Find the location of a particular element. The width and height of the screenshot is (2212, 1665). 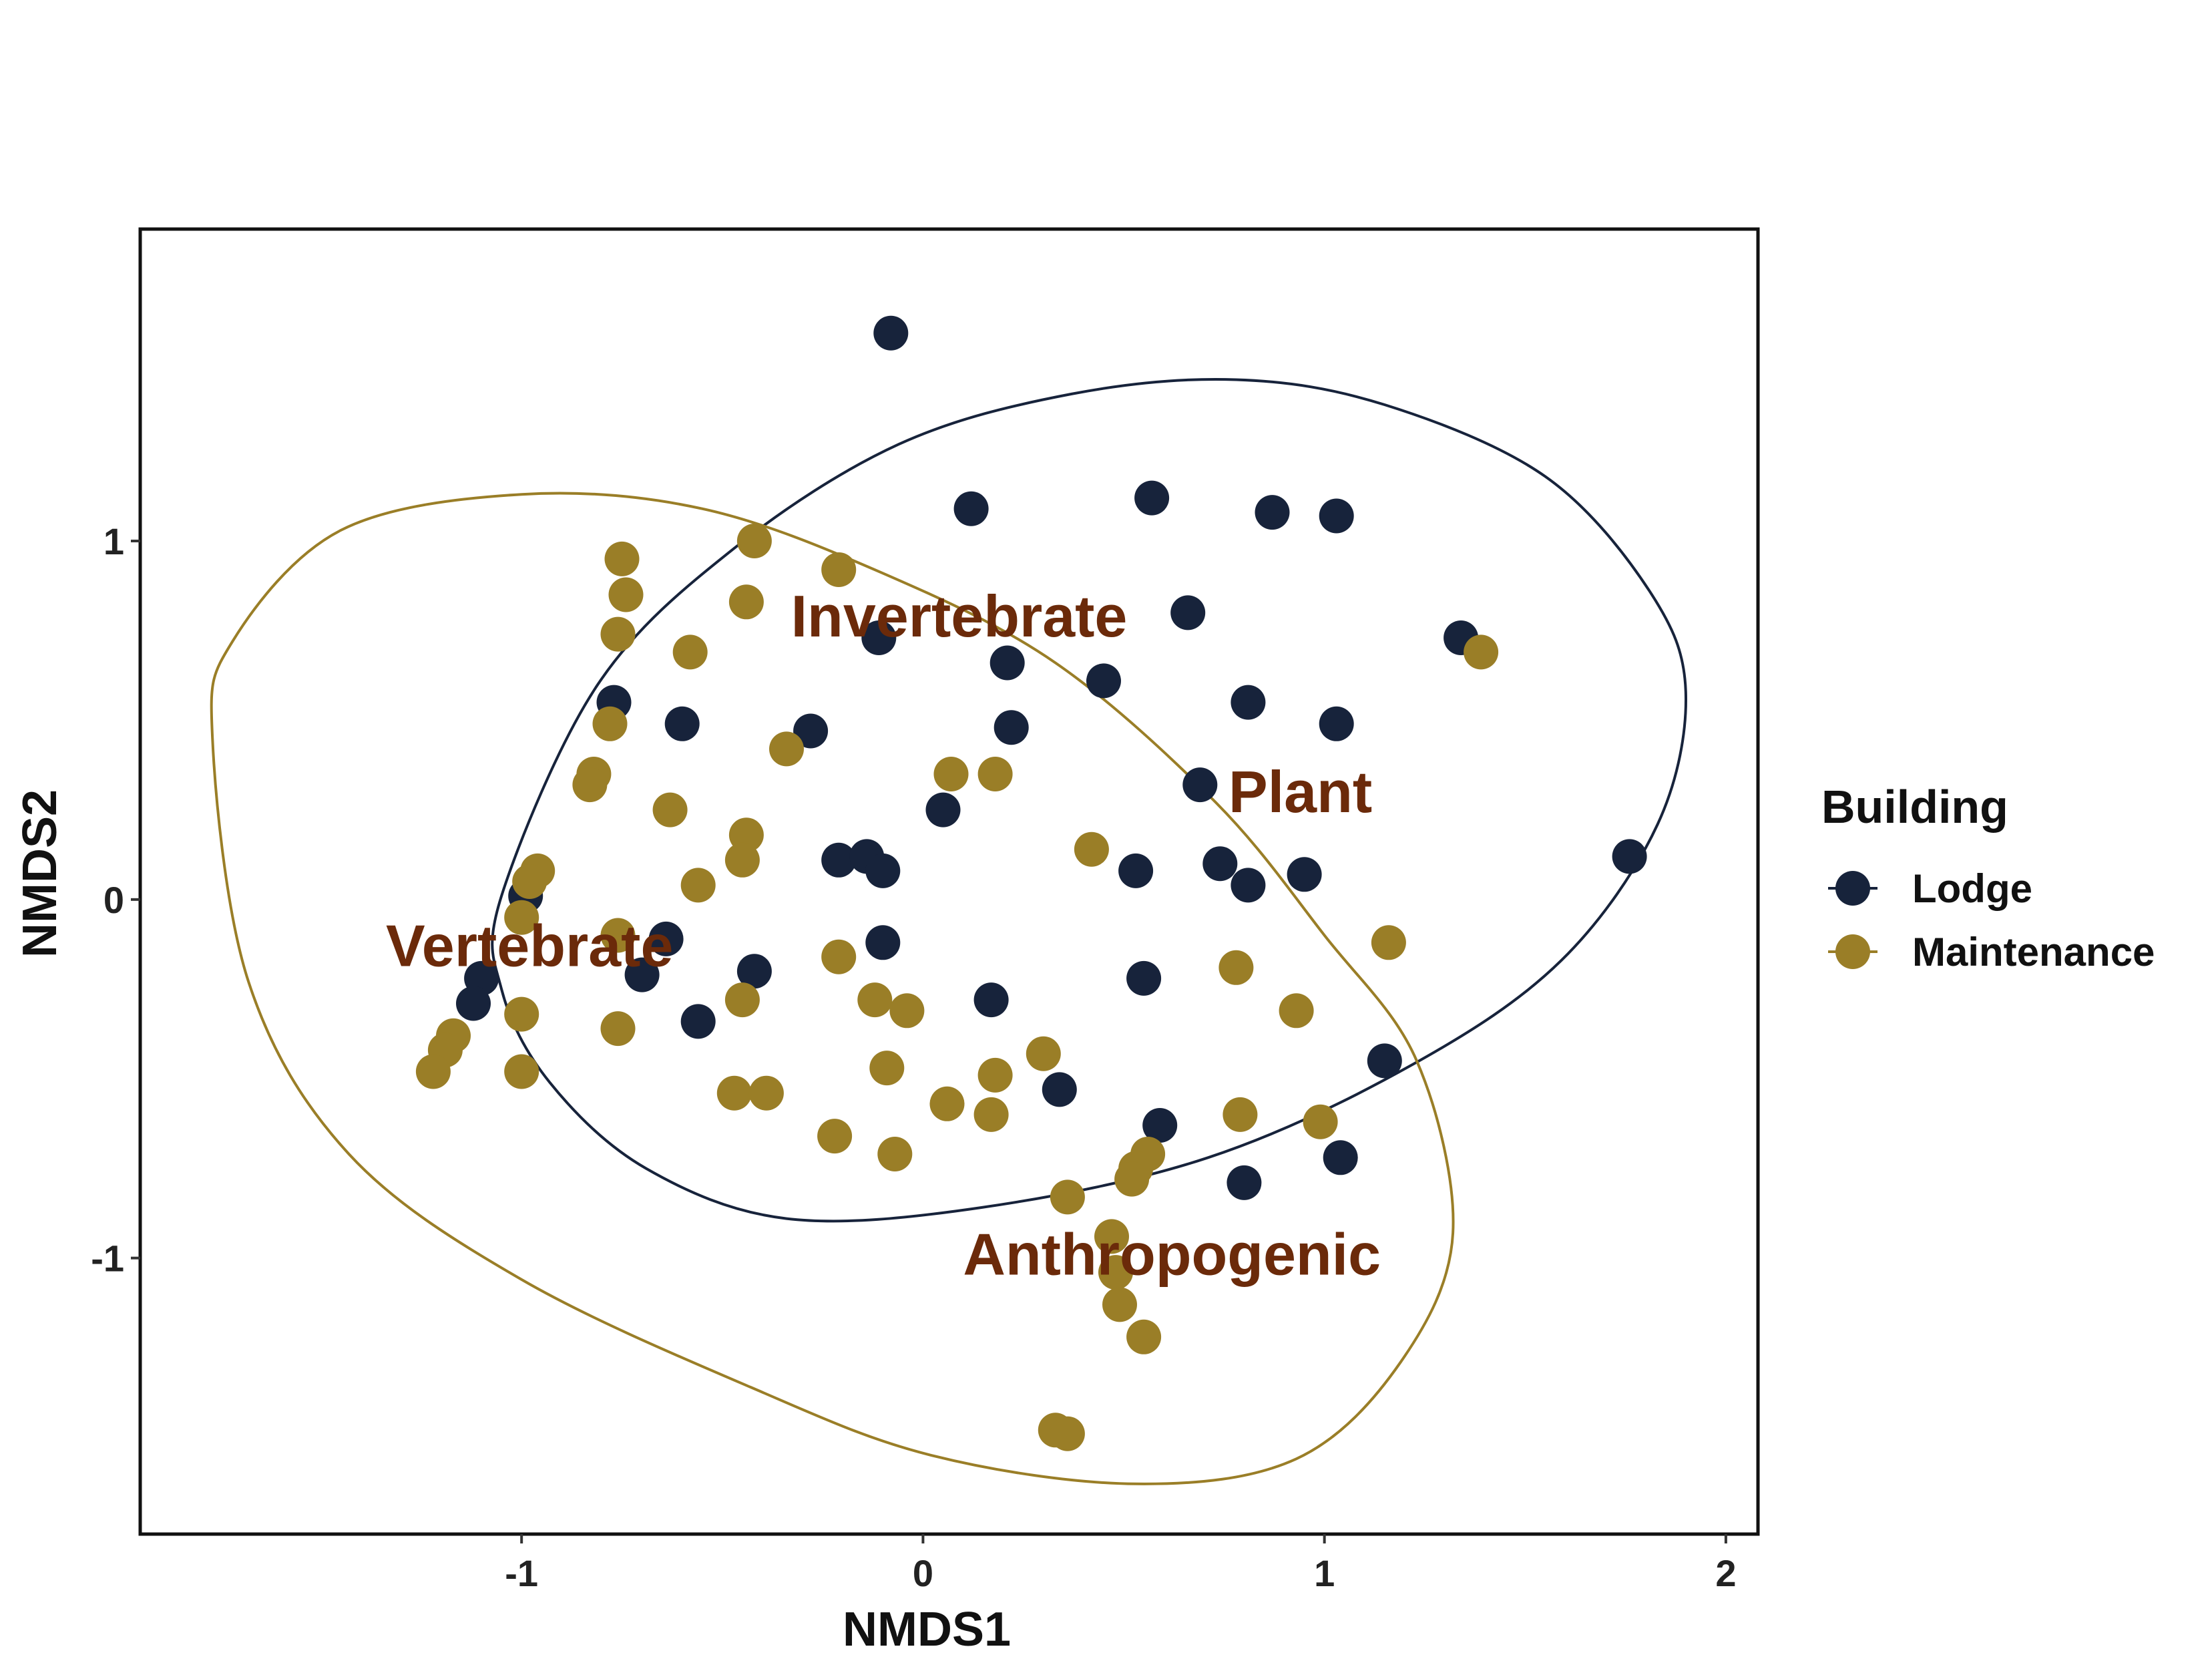

y-axis: -1 0 1 is located at coordinates (115, 900).